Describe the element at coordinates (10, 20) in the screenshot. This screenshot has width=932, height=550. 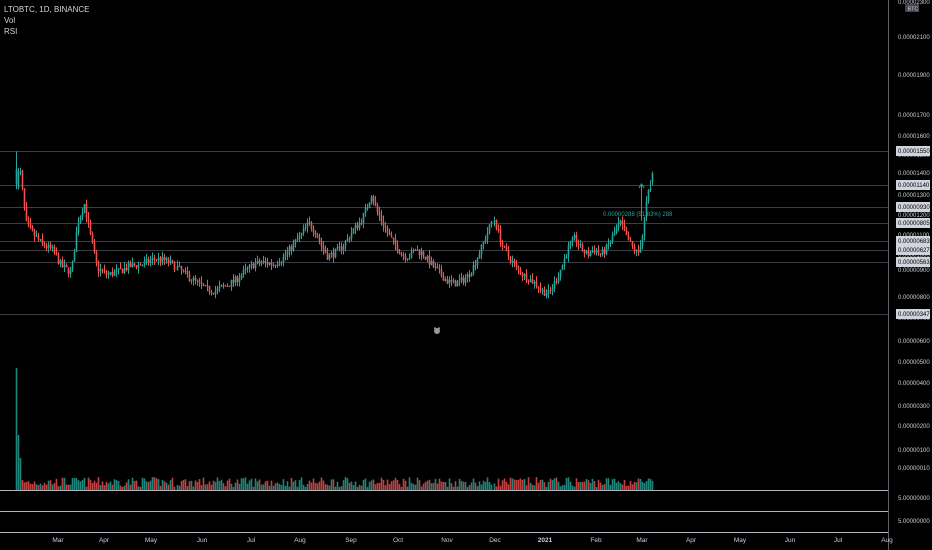
I see `indicator-vol-label: Vol` at that location.